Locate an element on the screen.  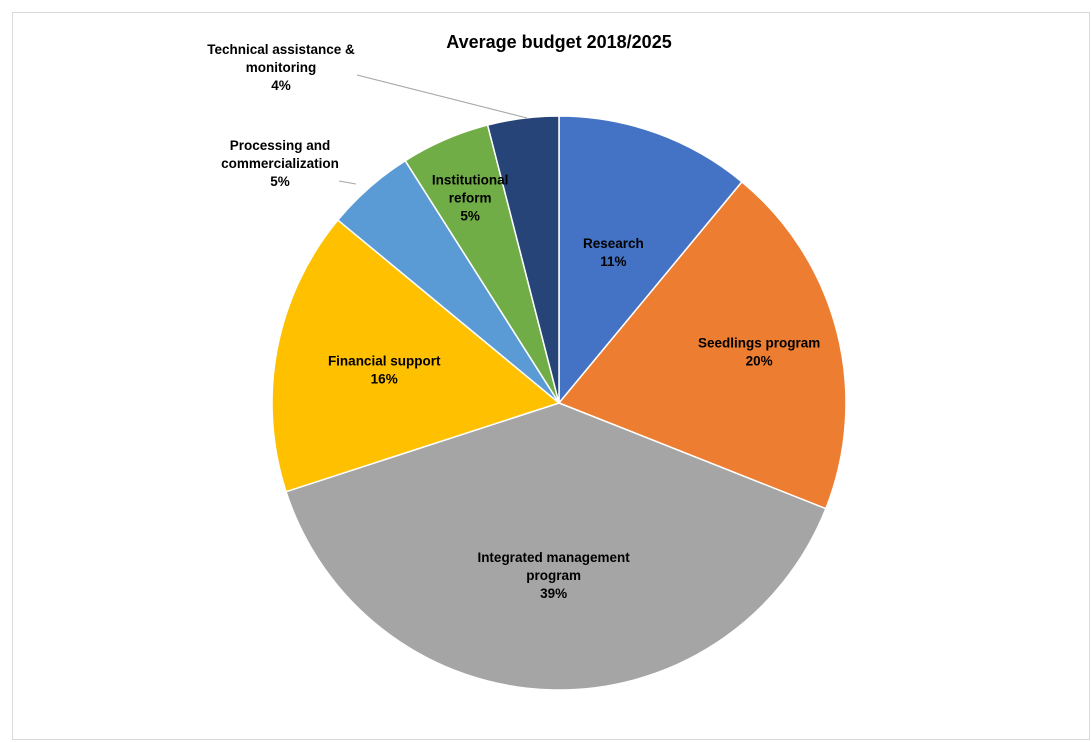
data-label: Integrated management program 39% is located at coordinates (553, 575).